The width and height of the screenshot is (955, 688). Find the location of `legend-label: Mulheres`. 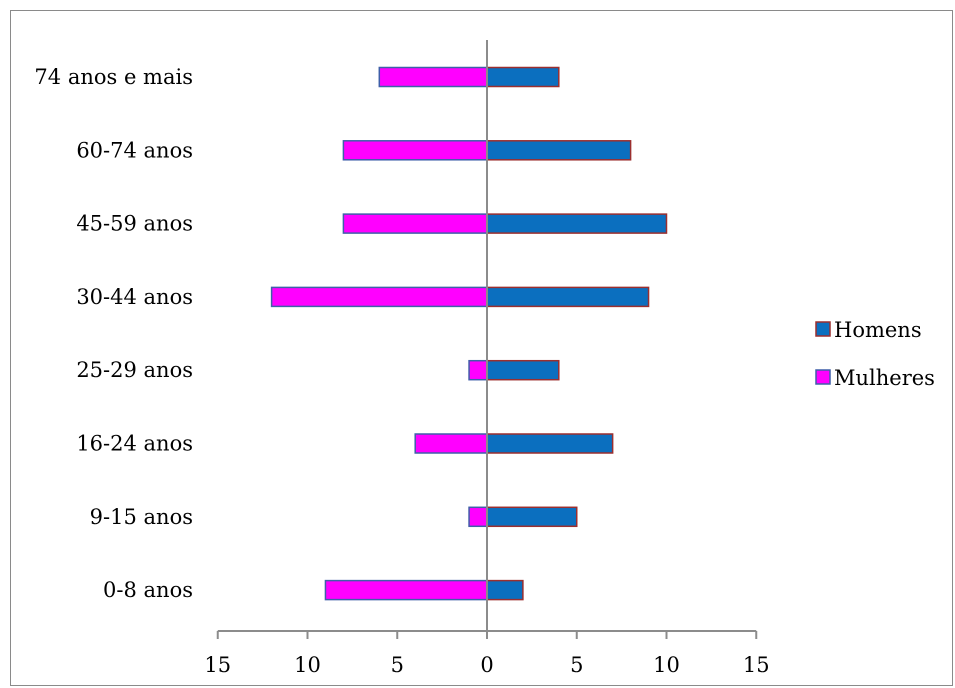

legend-label: Mulheres is located at coordinates (884, 378).